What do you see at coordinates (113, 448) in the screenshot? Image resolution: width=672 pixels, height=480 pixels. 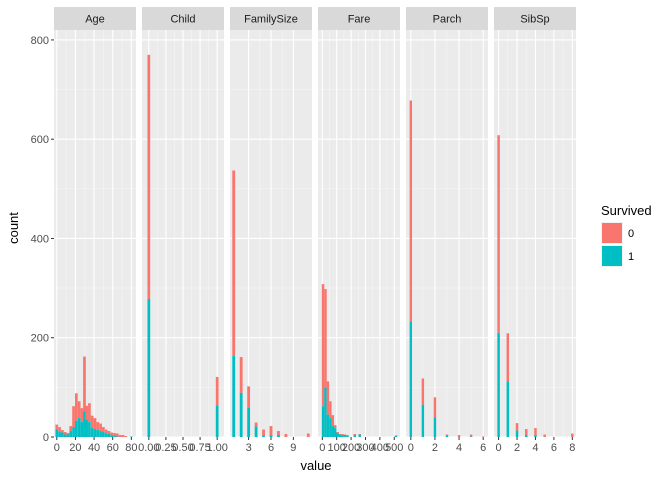 I see `x-tick-label: 60` at bounding box center [113, 448].